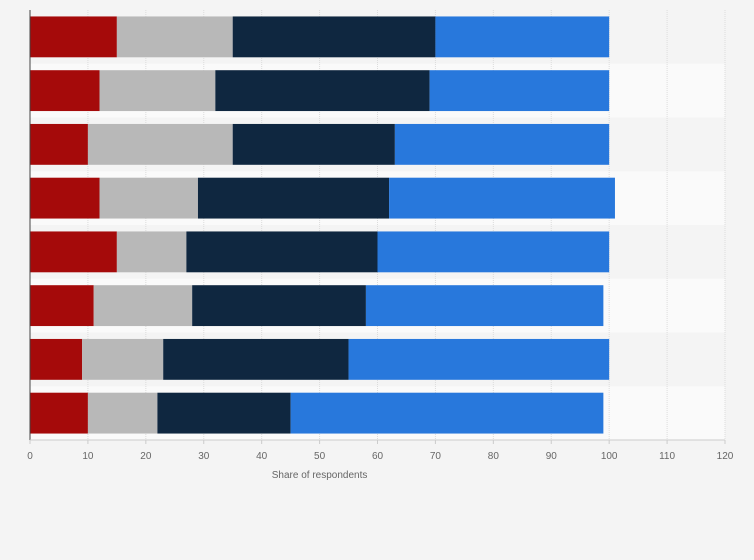  I want to click on x-tick-label: 120, so click(725, 456).